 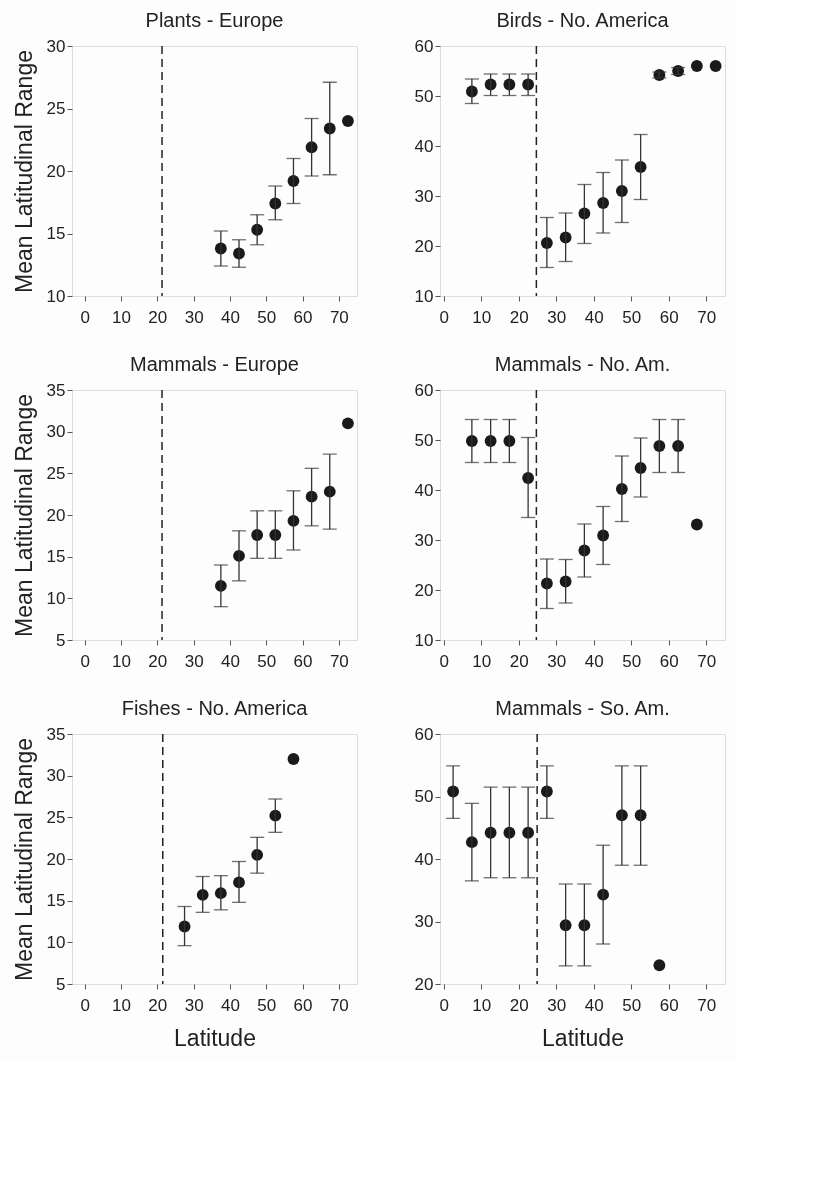 I want to click on chart-title: Mammals - Europe, so click(x=214, y=364).